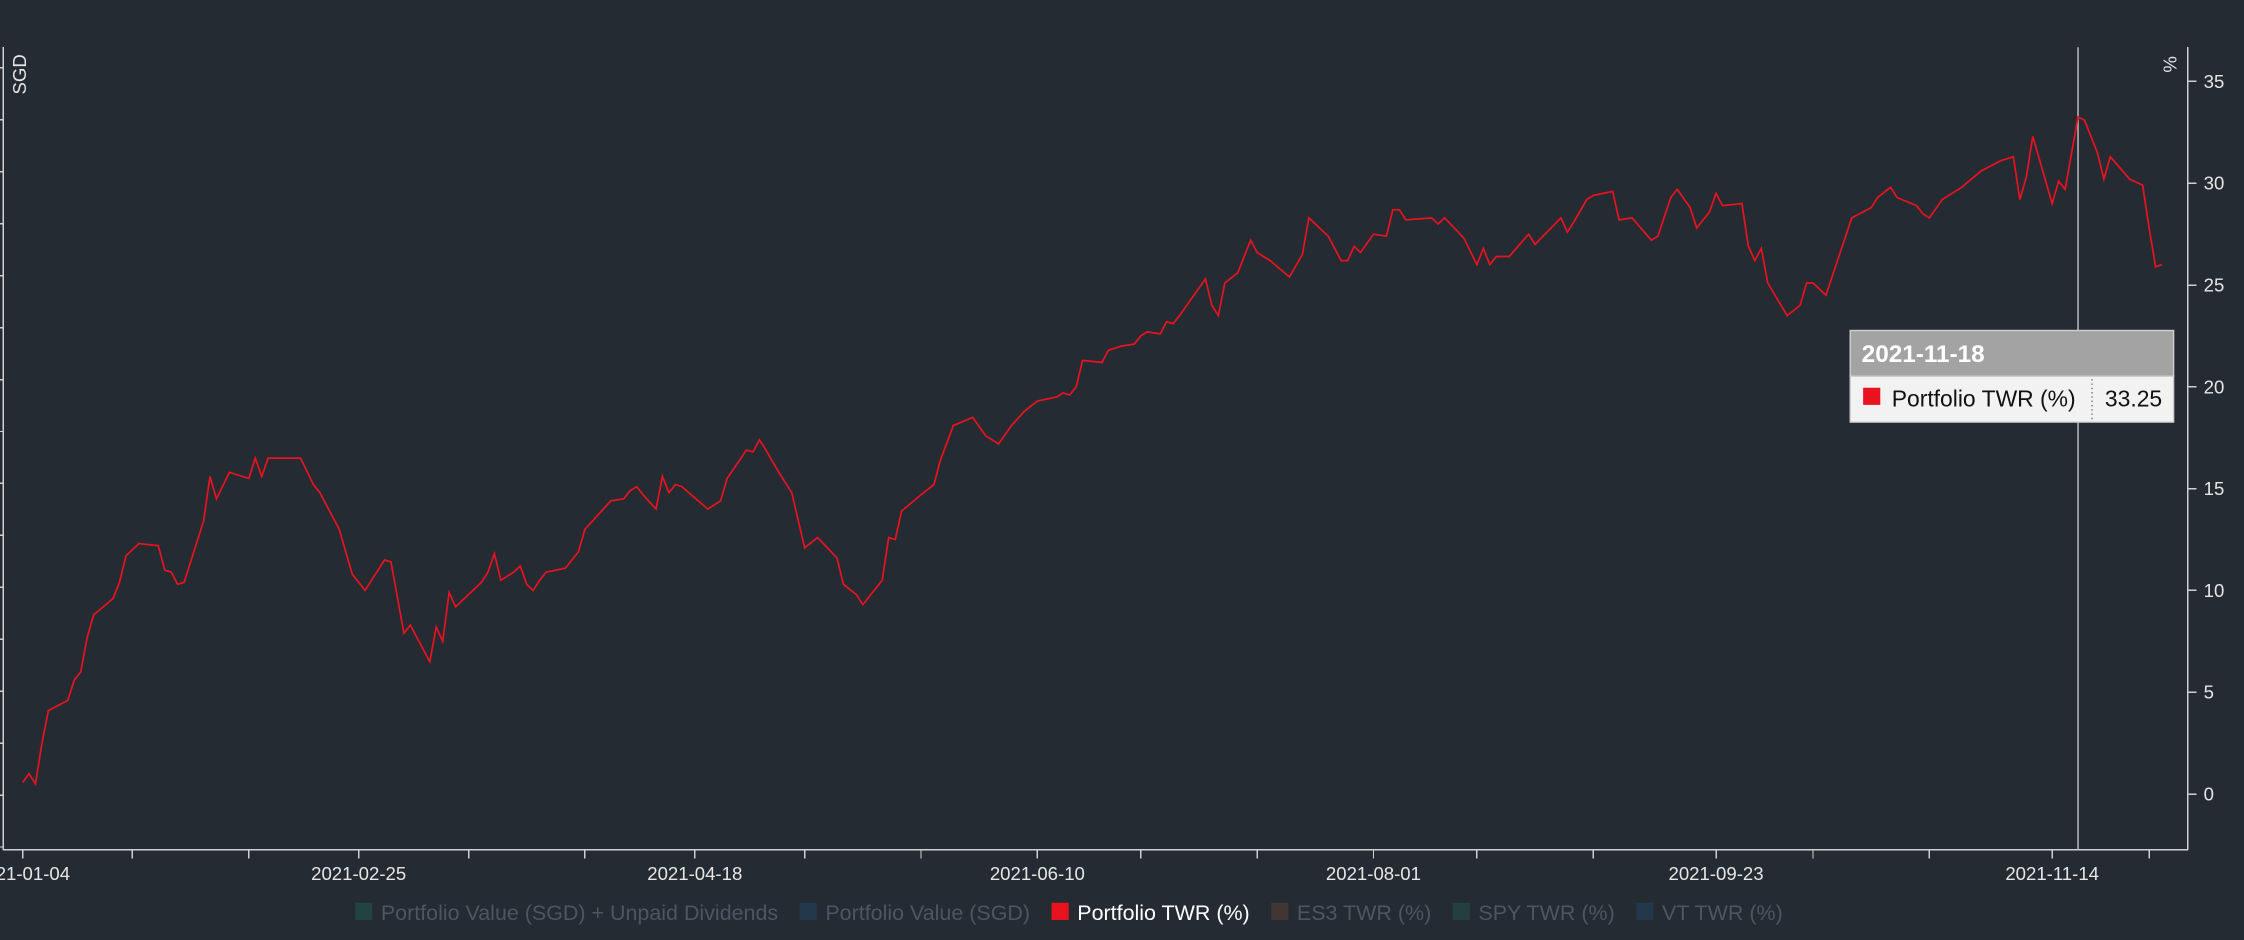  I want to click on x-tick-label: 2021-01-04, so click(35, 873).